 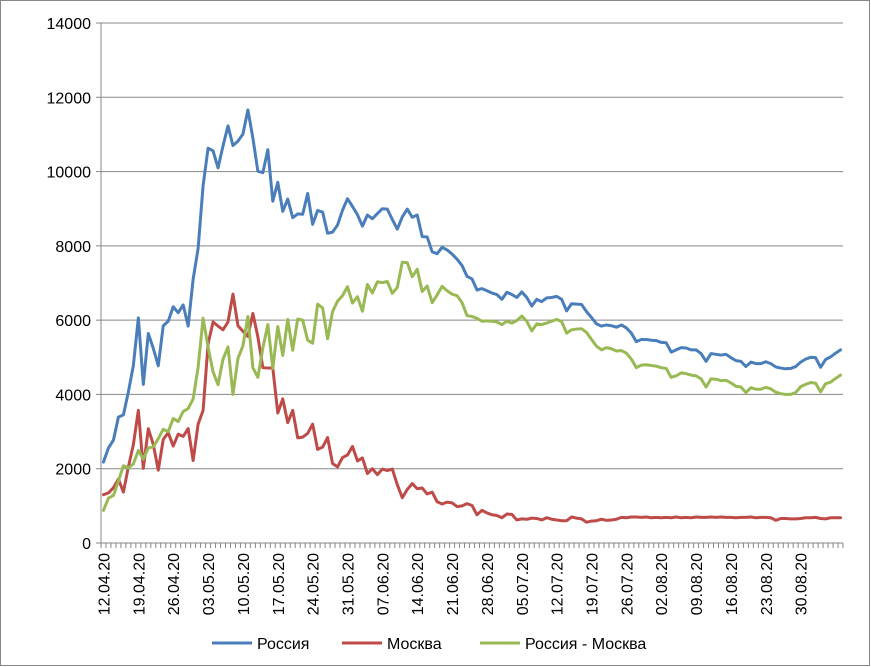 I want to click on y-tick-label: 0, so click(x=86, y=544).